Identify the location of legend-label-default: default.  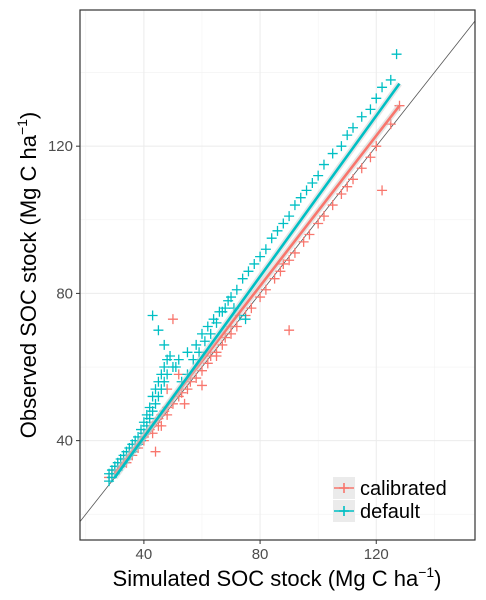
(390, 512).